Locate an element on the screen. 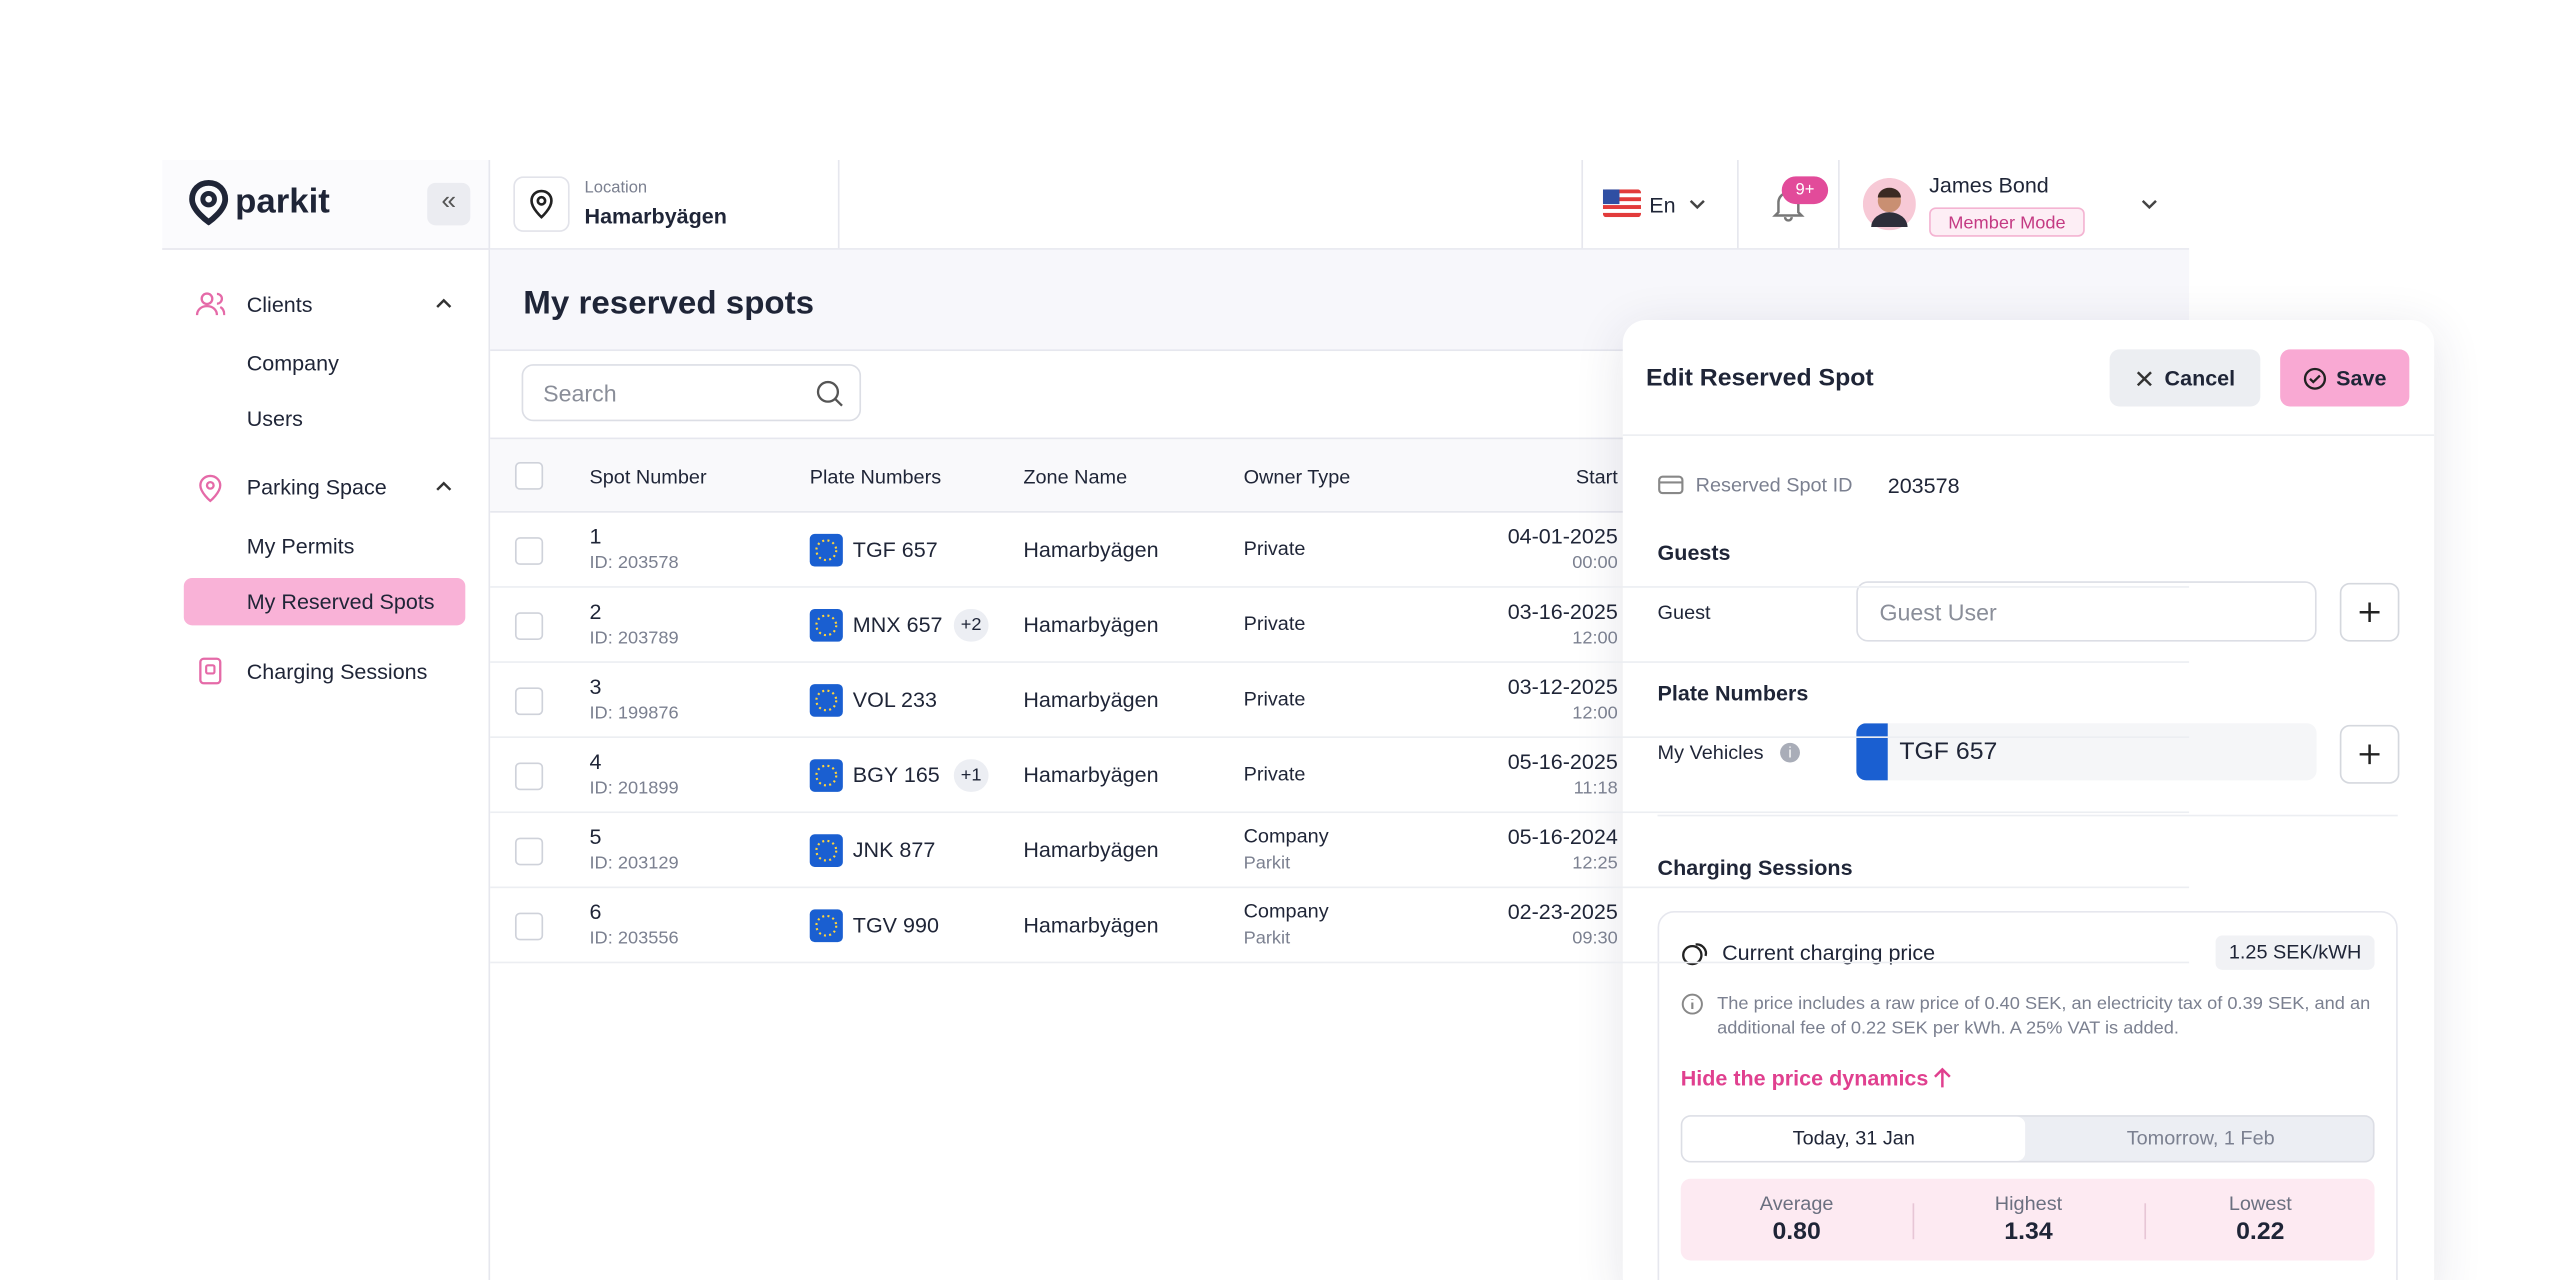 Image resolution: width=2560 pixels, height=1280 pixels. spot-number: 4 is located at coordinates (595, 761).